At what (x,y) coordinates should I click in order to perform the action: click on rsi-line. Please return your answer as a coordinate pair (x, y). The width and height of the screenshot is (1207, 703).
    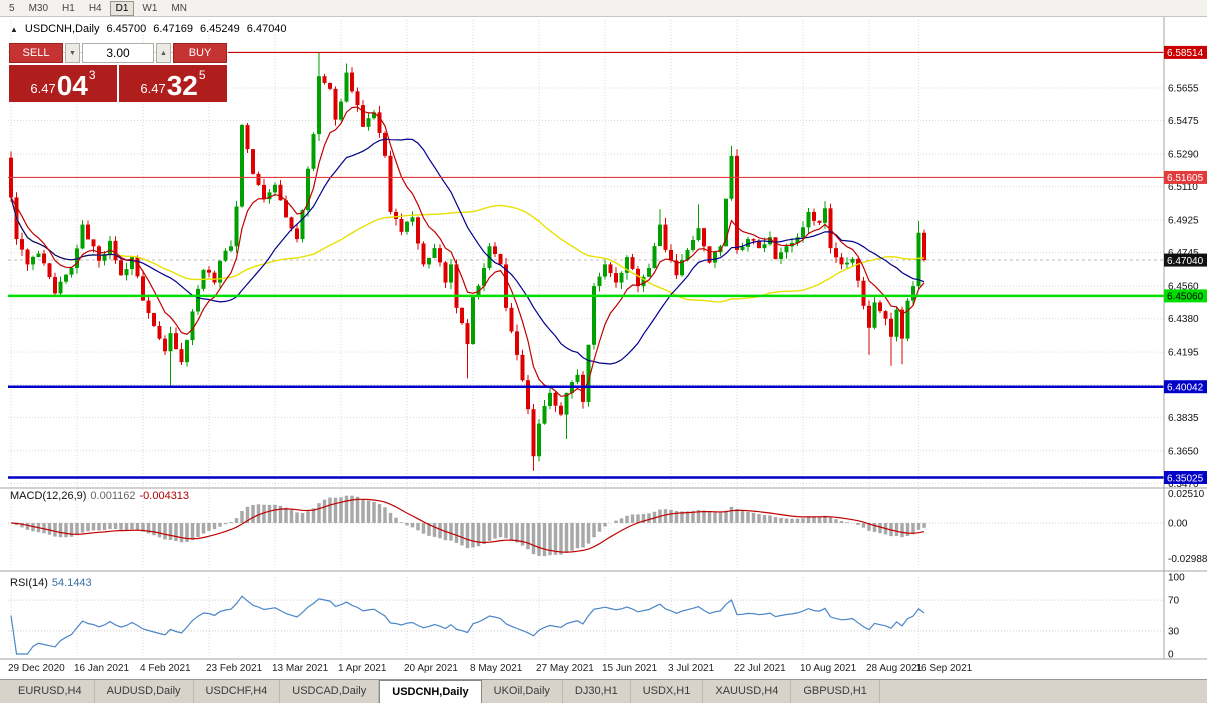
    Looking at the image, I should click on (467, 625).